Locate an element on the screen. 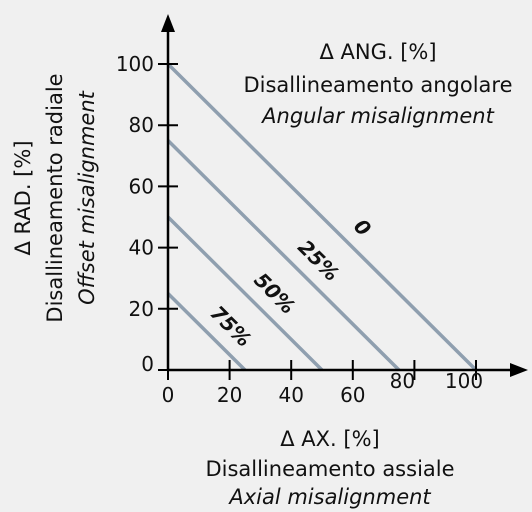  series-labels: 025%50%75% is located at coordinates (290, 283).